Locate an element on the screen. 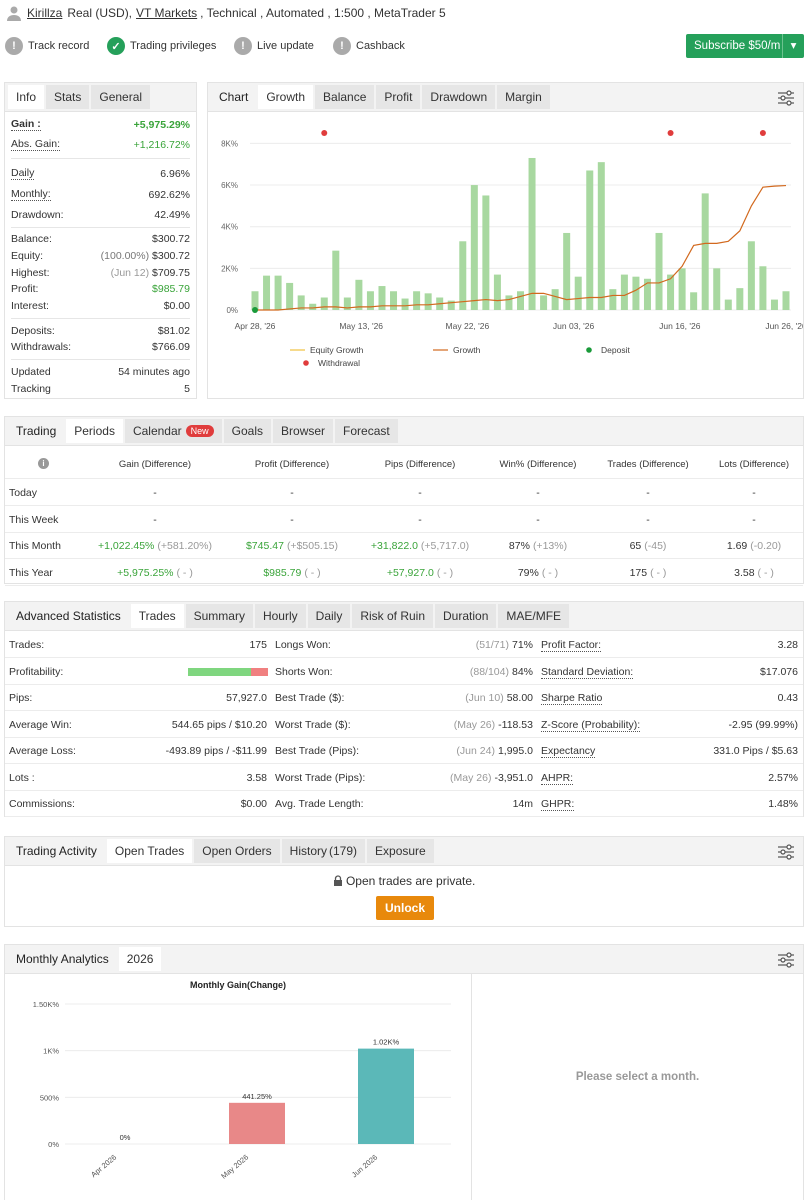 This screenshot has width=810, height=1200. y-tick-label: 1.50K% is located at coordinates (46, 1004).